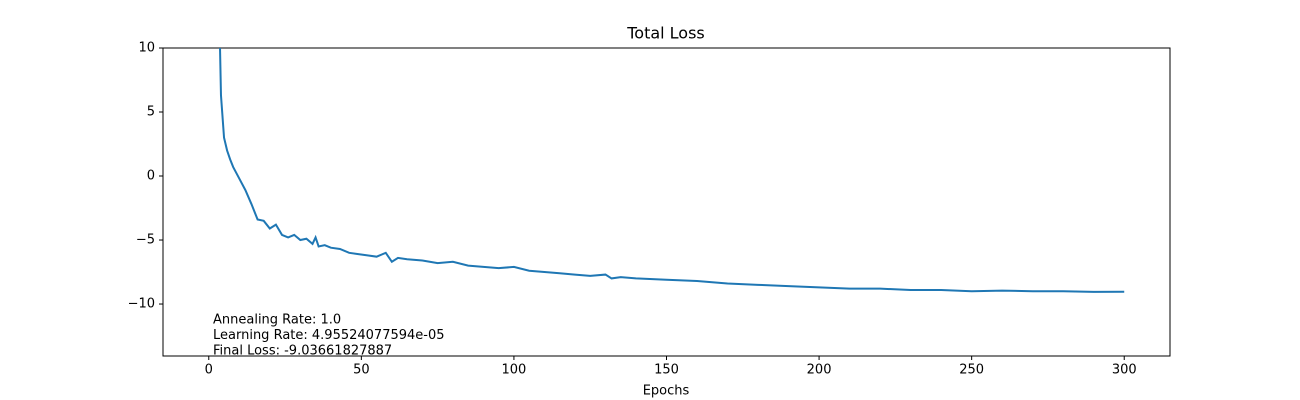  I want to click on annotation: Final Loss: -9.03661827887, so click(302, 351).